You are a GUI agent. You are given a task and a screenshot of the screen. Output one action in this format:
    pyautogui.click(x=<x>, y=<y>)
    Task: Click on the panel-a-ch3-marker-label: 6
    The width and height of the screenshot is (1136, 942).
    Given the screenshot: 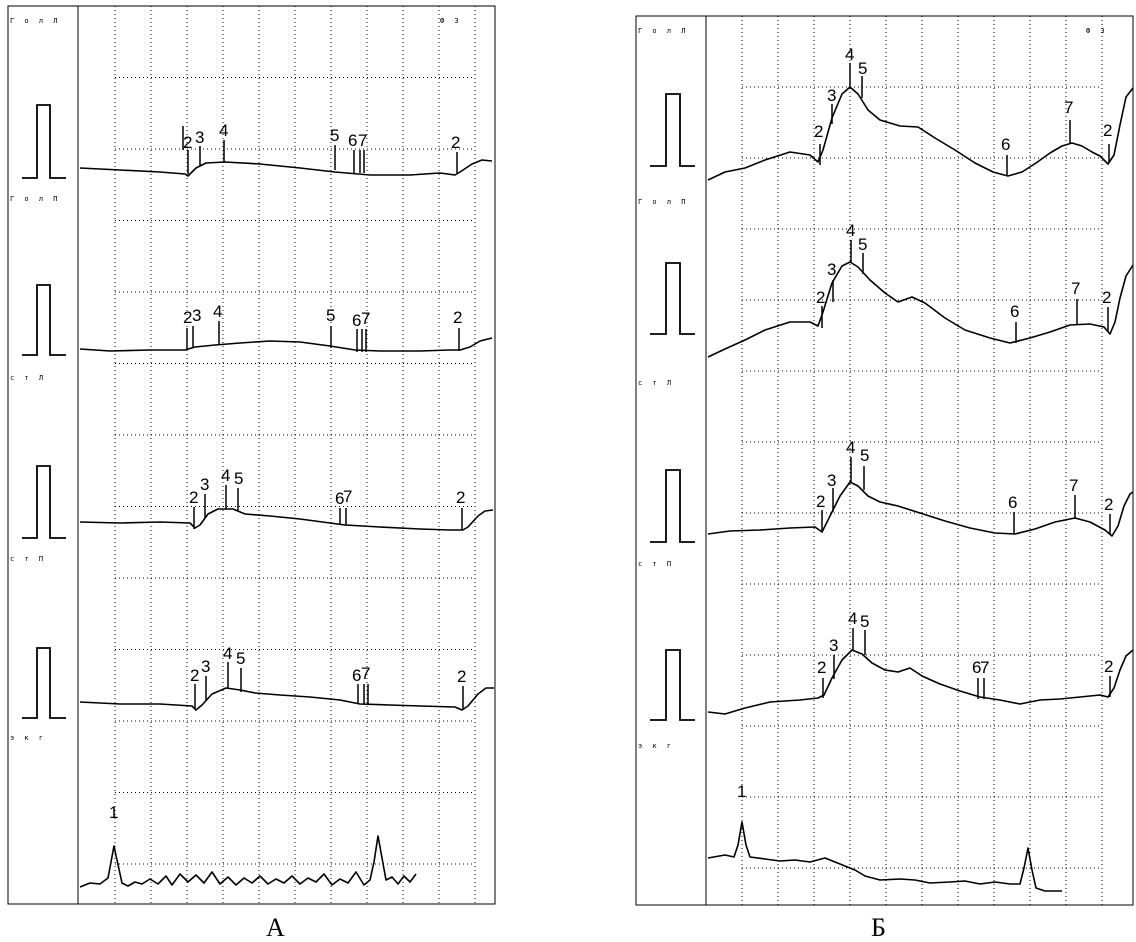 What is the action you would take?
    pyautogui.click(x=339, y=498)
    